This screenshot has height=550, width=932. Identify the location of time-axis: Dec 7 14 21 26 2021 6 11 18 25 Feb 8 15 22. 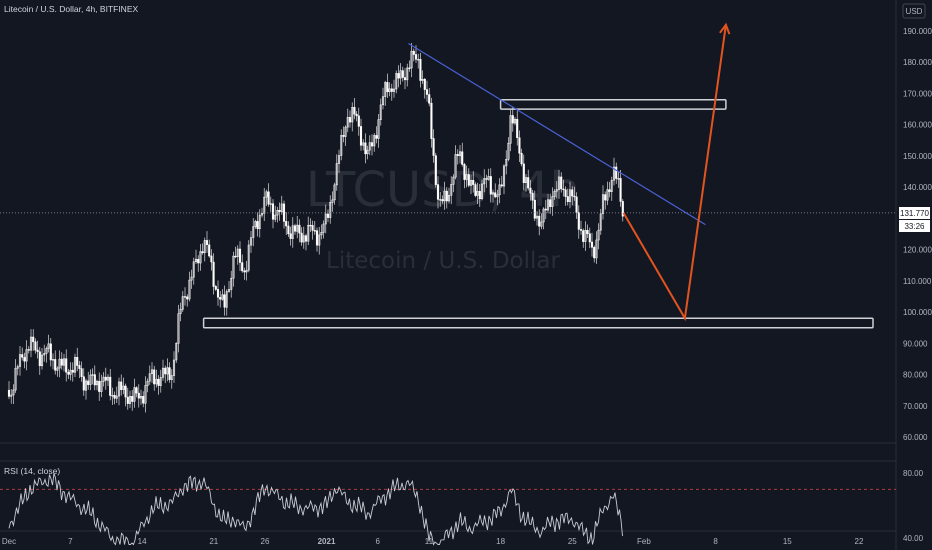
(433, 541).